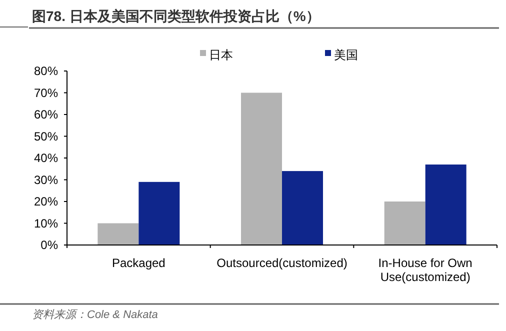 The width and height of the screenshot is (506, 331). What do you see at coordinates (221, 55) in the screenshot?
I see `legend-label: 日本` at bounding box center [221, 55].